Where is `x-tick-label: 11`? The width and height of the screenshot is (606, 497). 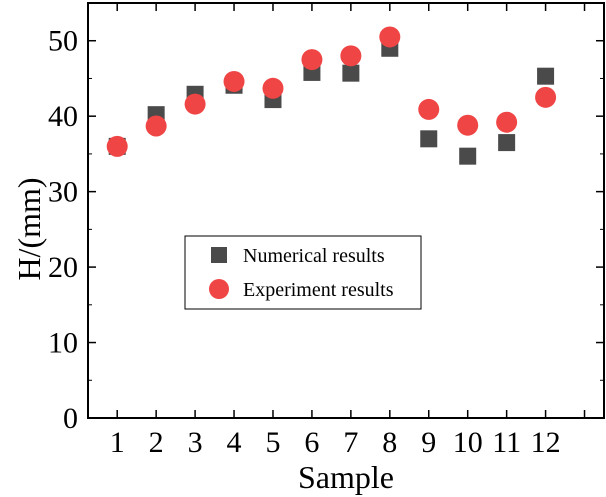 x-tick-label: 11 is located at coordinates (506, 442).